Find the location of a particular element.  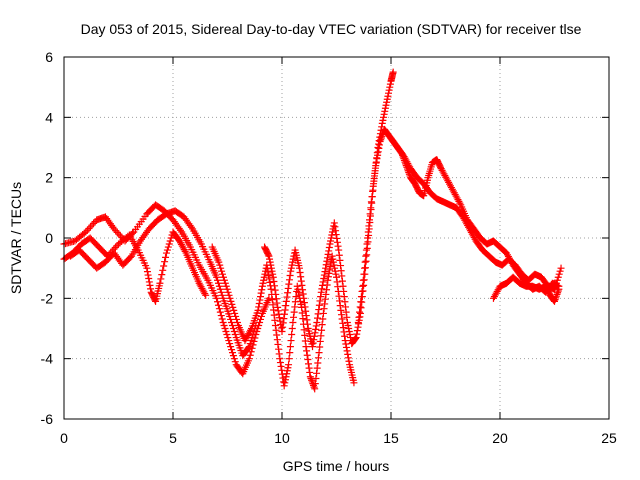

y-tick-label: -4 is located at coordinates (47, 359).